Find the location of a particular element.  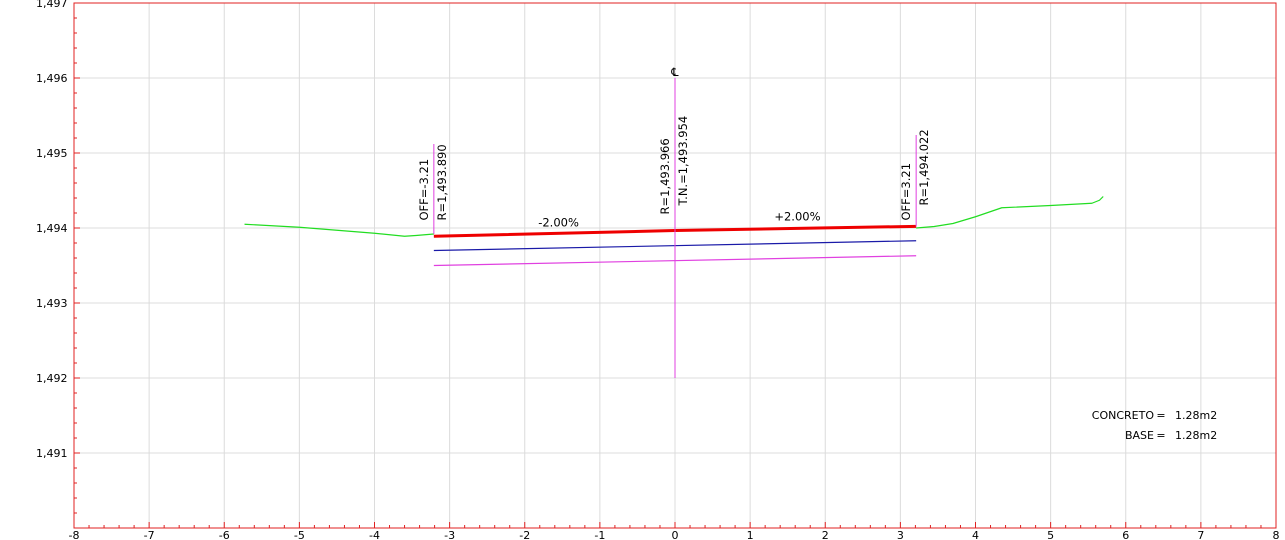

x-tick-label-1: -7 is located at coordinates (149, 534).